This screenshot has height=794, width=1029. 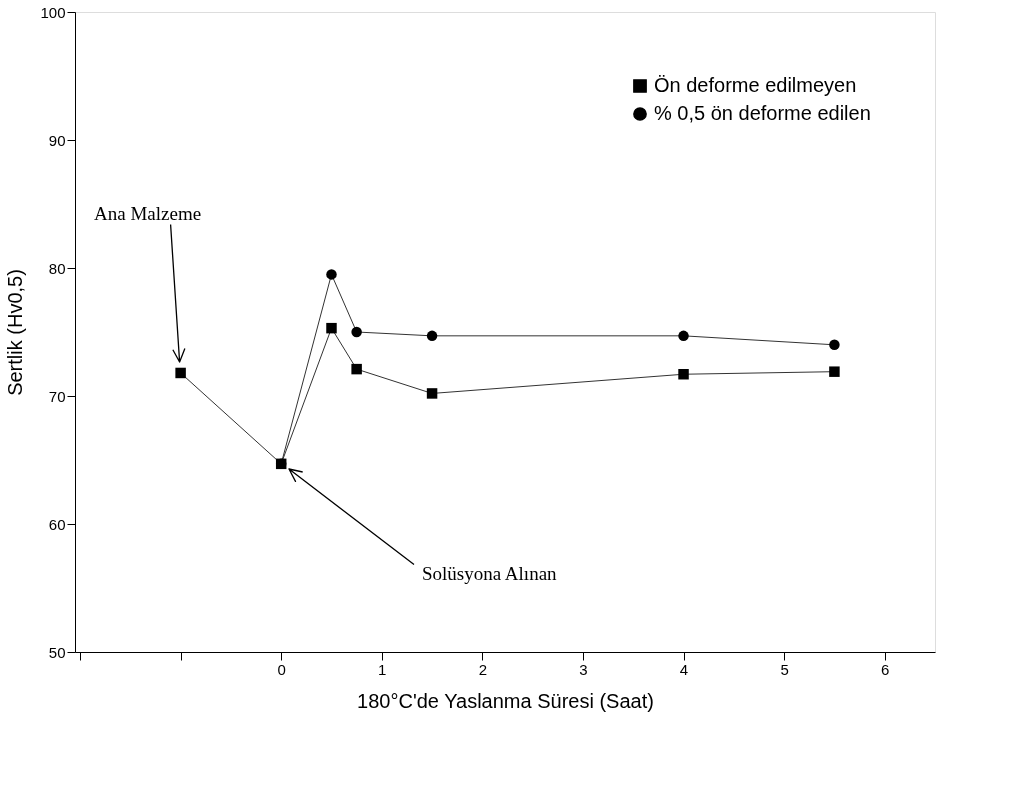 I want to click on y-tick-label: 90, so click(x=57, y=140).